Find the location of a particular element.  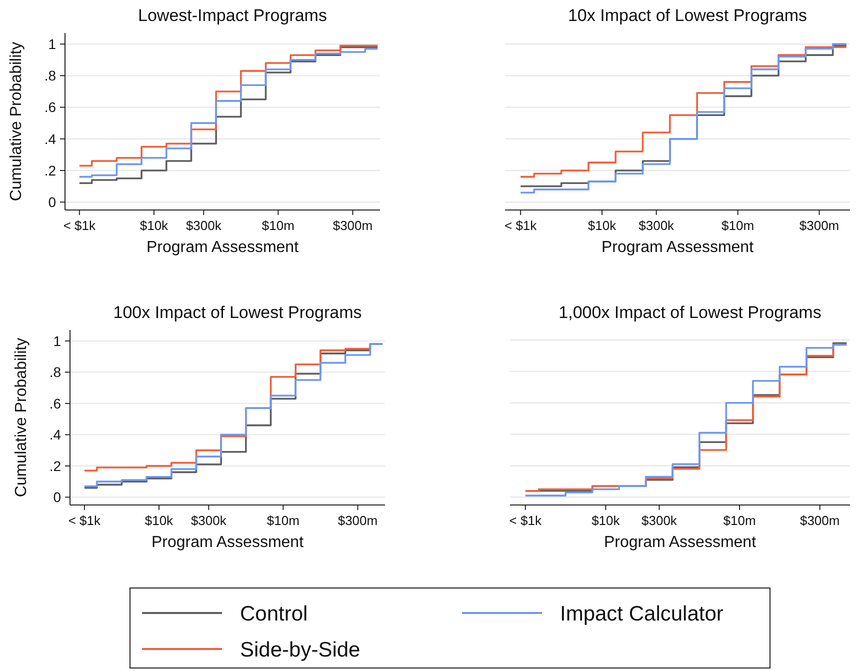

chart-title: 1,000x Impact of Lowest Programs is located at coordinates (690, 312).